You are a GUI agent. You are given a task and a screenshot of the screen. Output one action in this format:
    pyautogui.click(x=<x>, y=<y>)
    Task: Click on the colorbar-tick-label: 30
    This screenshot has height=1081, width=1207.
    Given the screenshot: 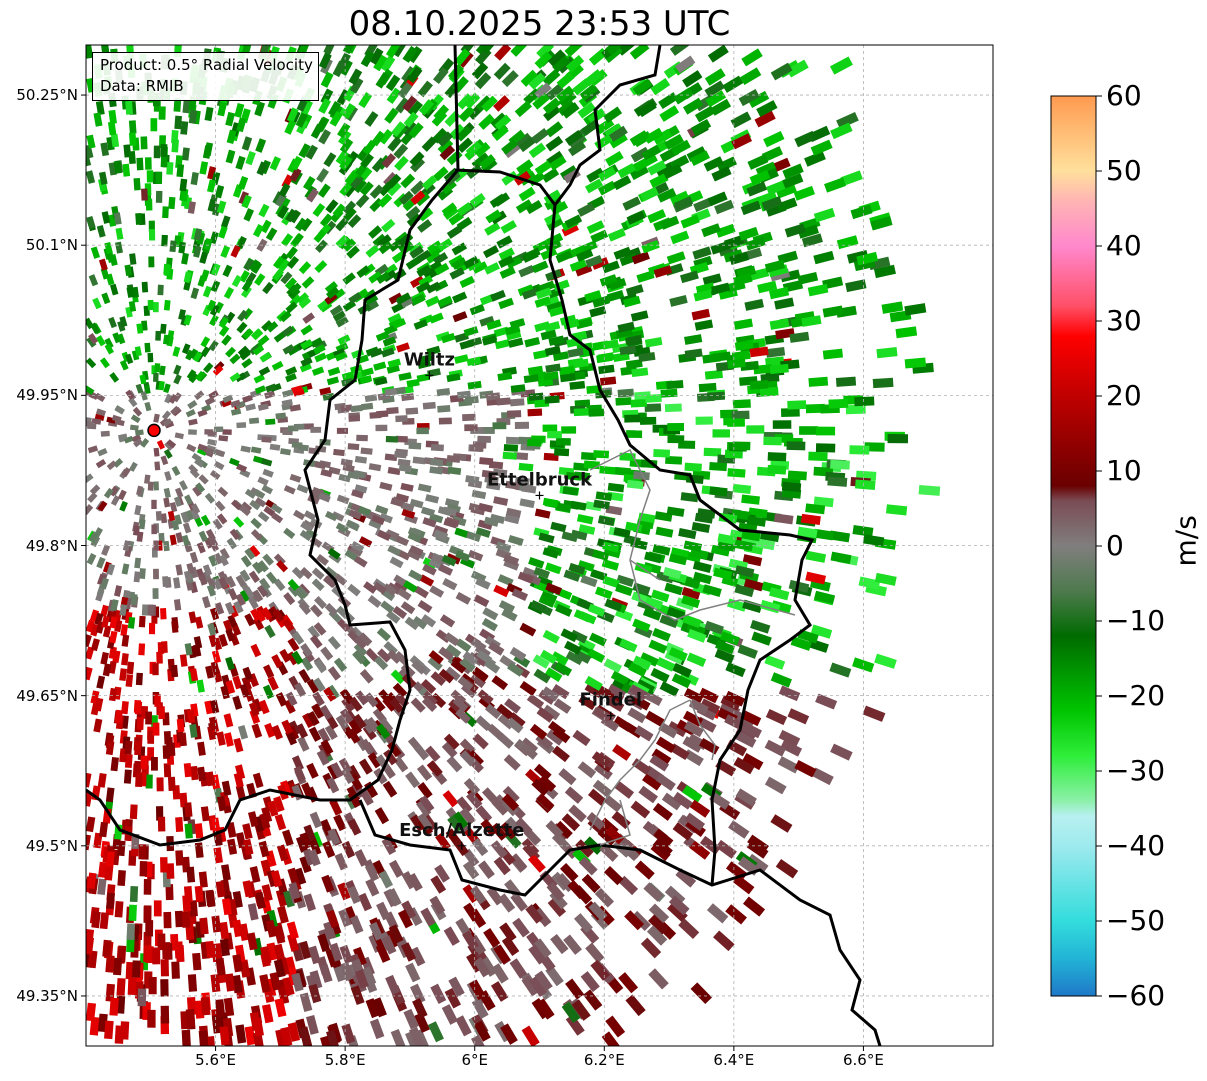 What is the action you would take?
    pyautogui.click(x=1124, y=320)
    